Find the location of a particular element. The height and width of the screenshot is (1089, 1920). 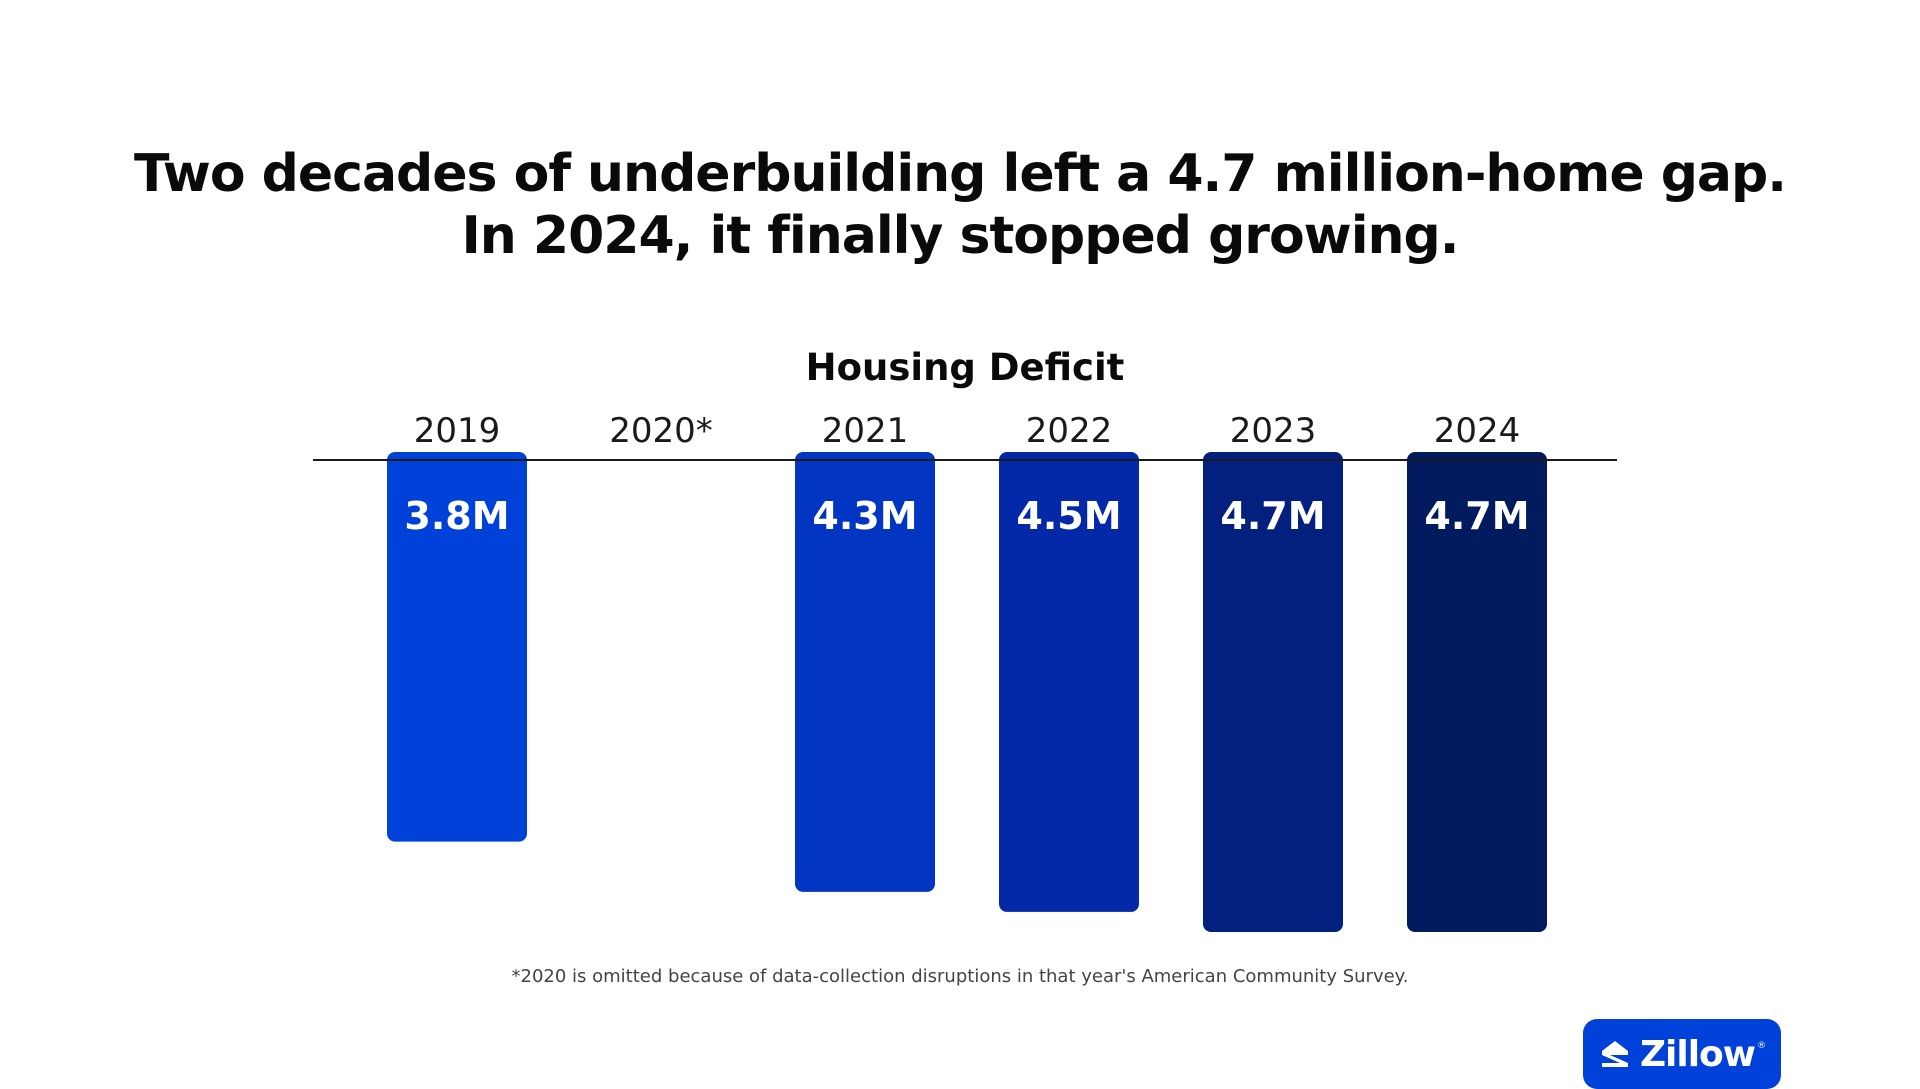

category-label-2023: 2023 is located at coordinates (1273, 431).